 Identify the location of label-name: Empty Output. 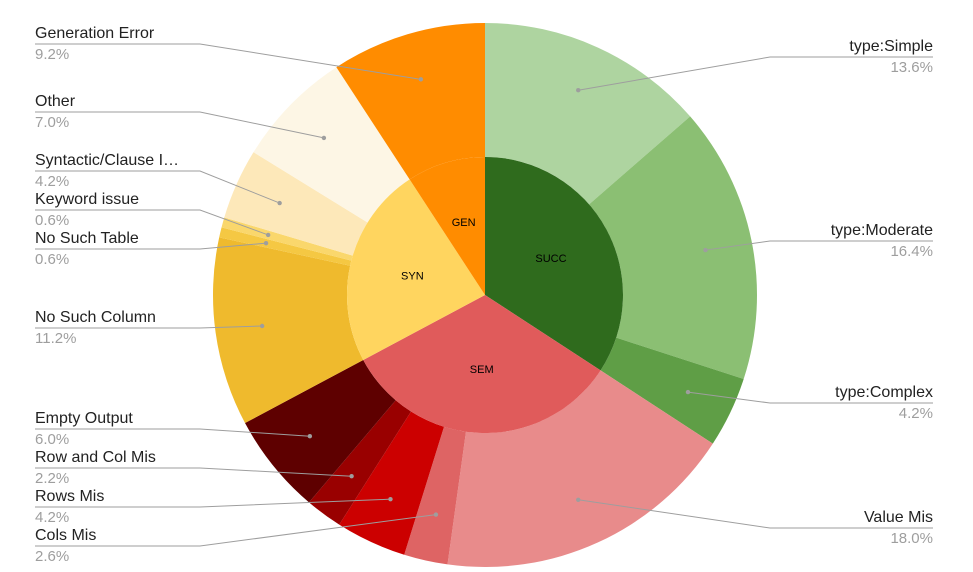
(84, 418).